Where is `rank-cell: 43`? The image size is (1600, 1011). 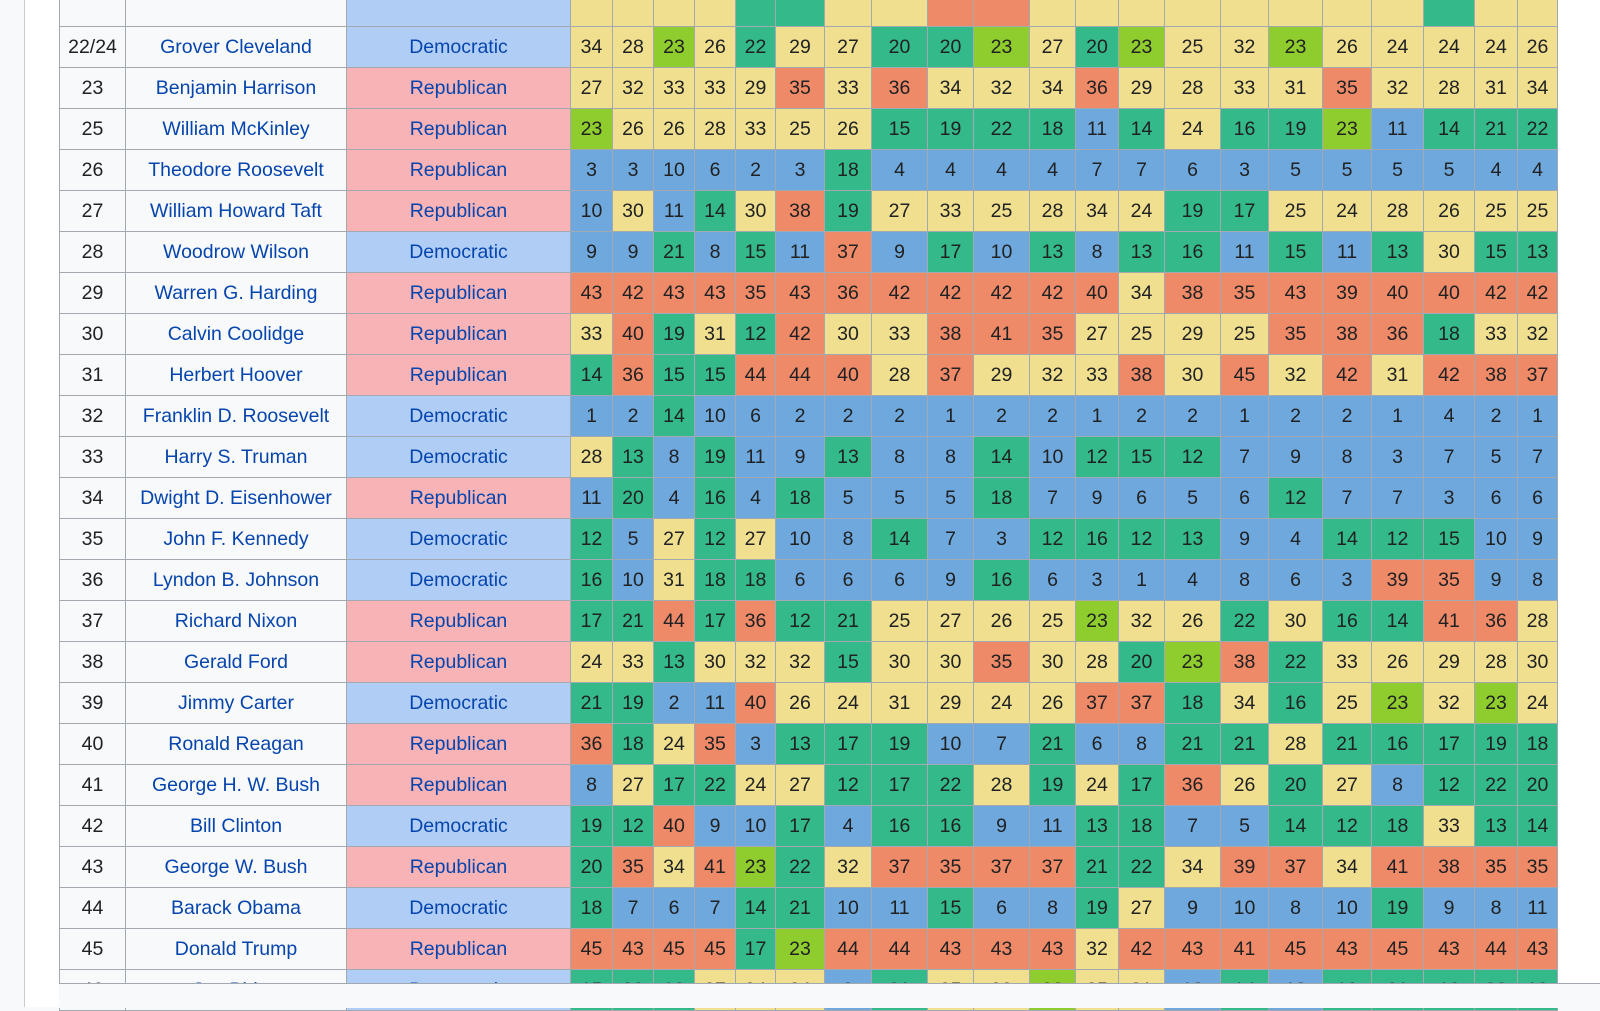 rank-cell: 43 is located at coordinates (1449, 949).